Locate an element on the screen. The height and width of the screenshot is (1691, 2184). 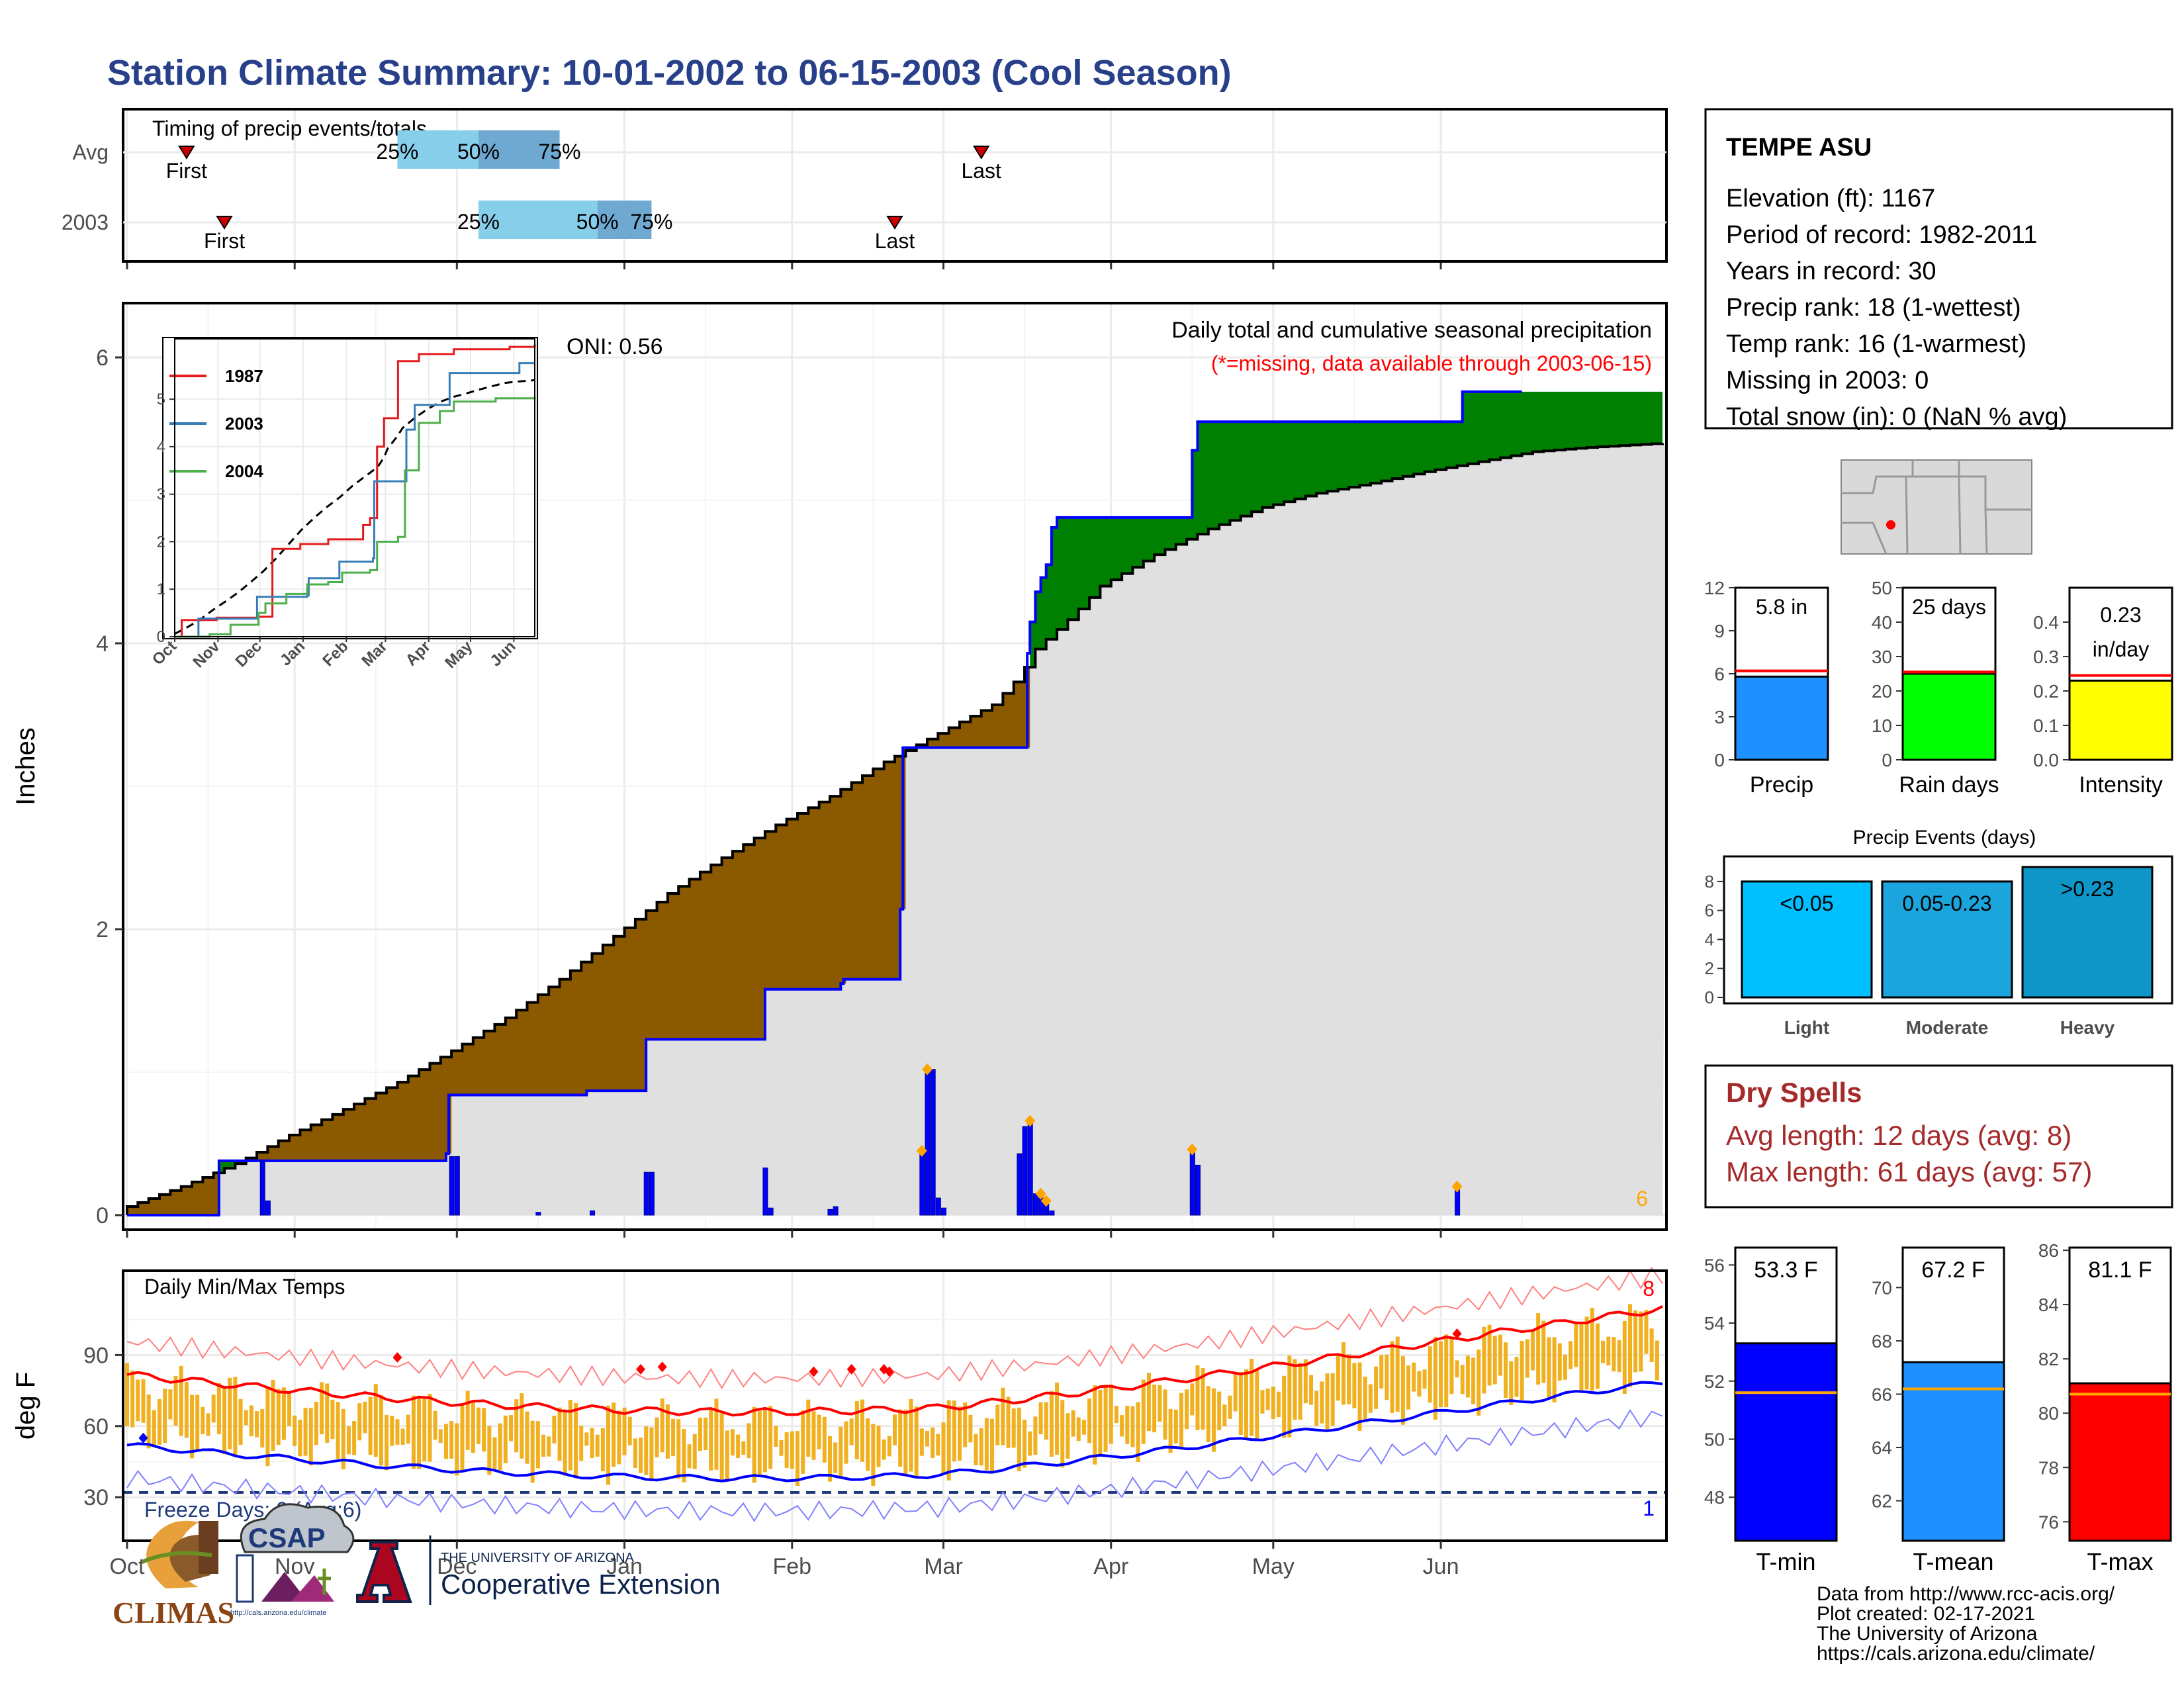
station-line: Years in record: 30 is located at coordinates (1831, 271).